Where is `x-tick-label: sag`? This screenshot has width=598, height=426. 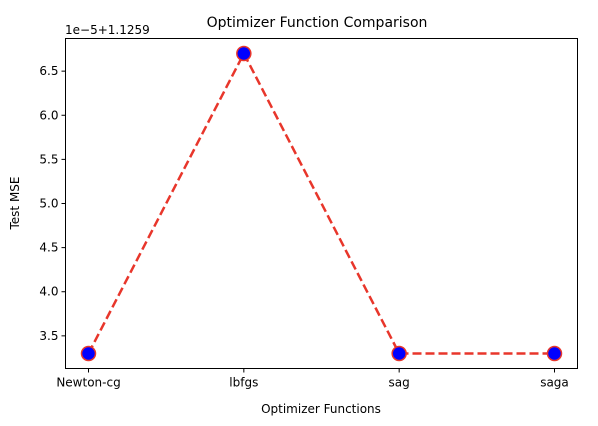
x-tick-label: sag is located at coordinates (399, 383).